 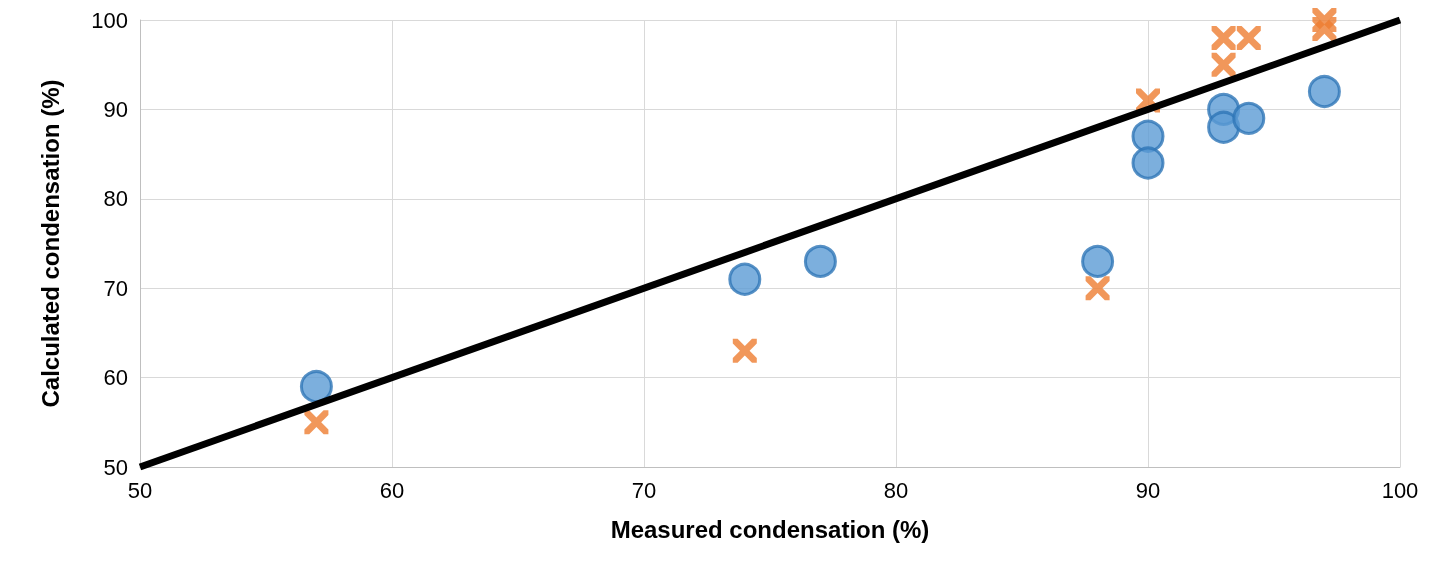 I want to click on y-tick-label: 80, so click(x=115, y=199).